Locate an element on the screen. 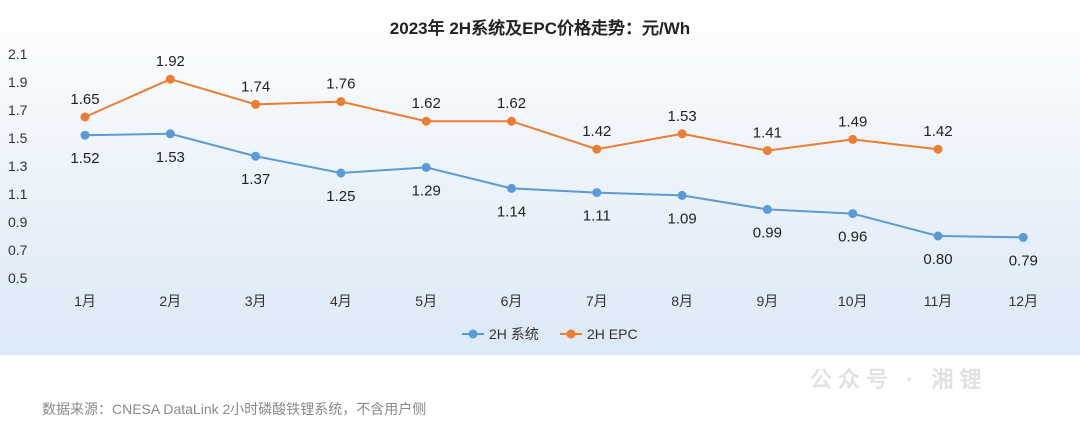  data-label: 0.79 is located at coordinates (1023, 260).